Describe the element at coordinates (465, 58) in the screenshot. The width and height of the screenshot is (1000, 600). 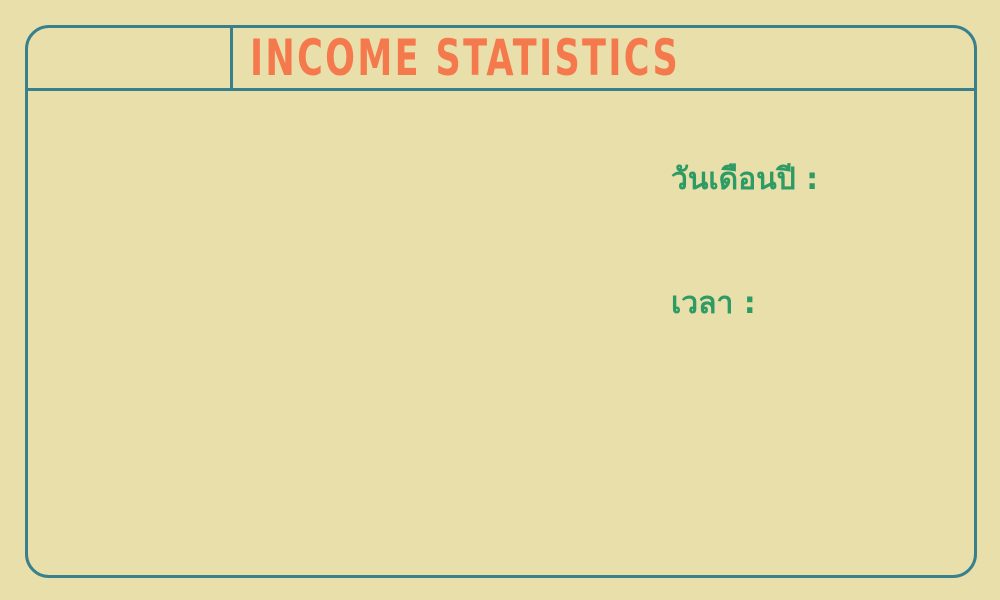
I see `page-title: INCOME STATISTICS` at that location.